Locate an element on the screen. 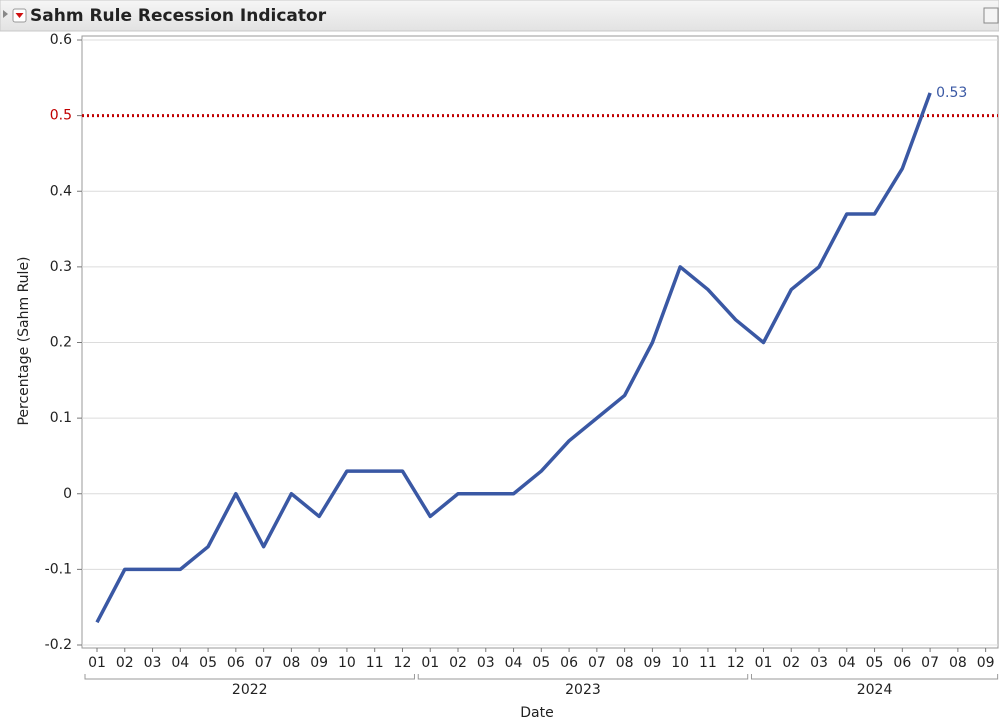  y-tick-label: 0.3 is located at coordinates (61, 267).